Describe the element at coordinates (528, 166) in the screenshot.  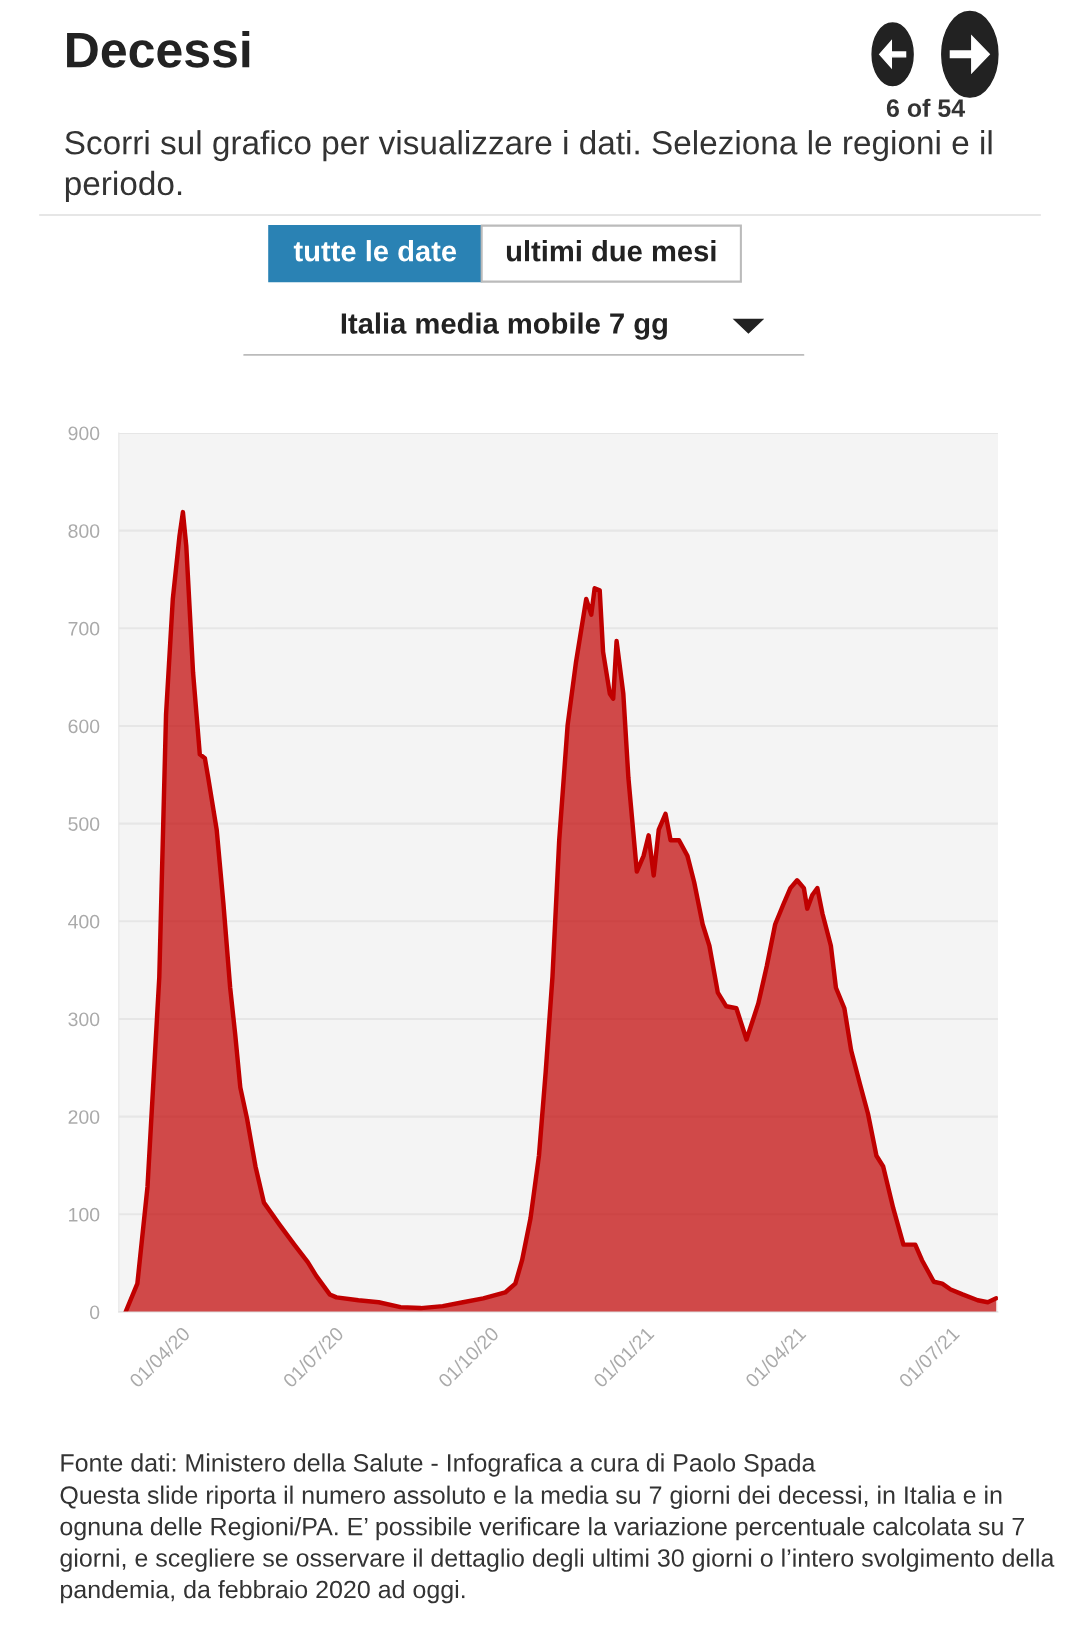
I see `chart-subtitle: Scorri sul grafico per visualizzare i dati. Seleziona le regioni e il periodo.` at that location.